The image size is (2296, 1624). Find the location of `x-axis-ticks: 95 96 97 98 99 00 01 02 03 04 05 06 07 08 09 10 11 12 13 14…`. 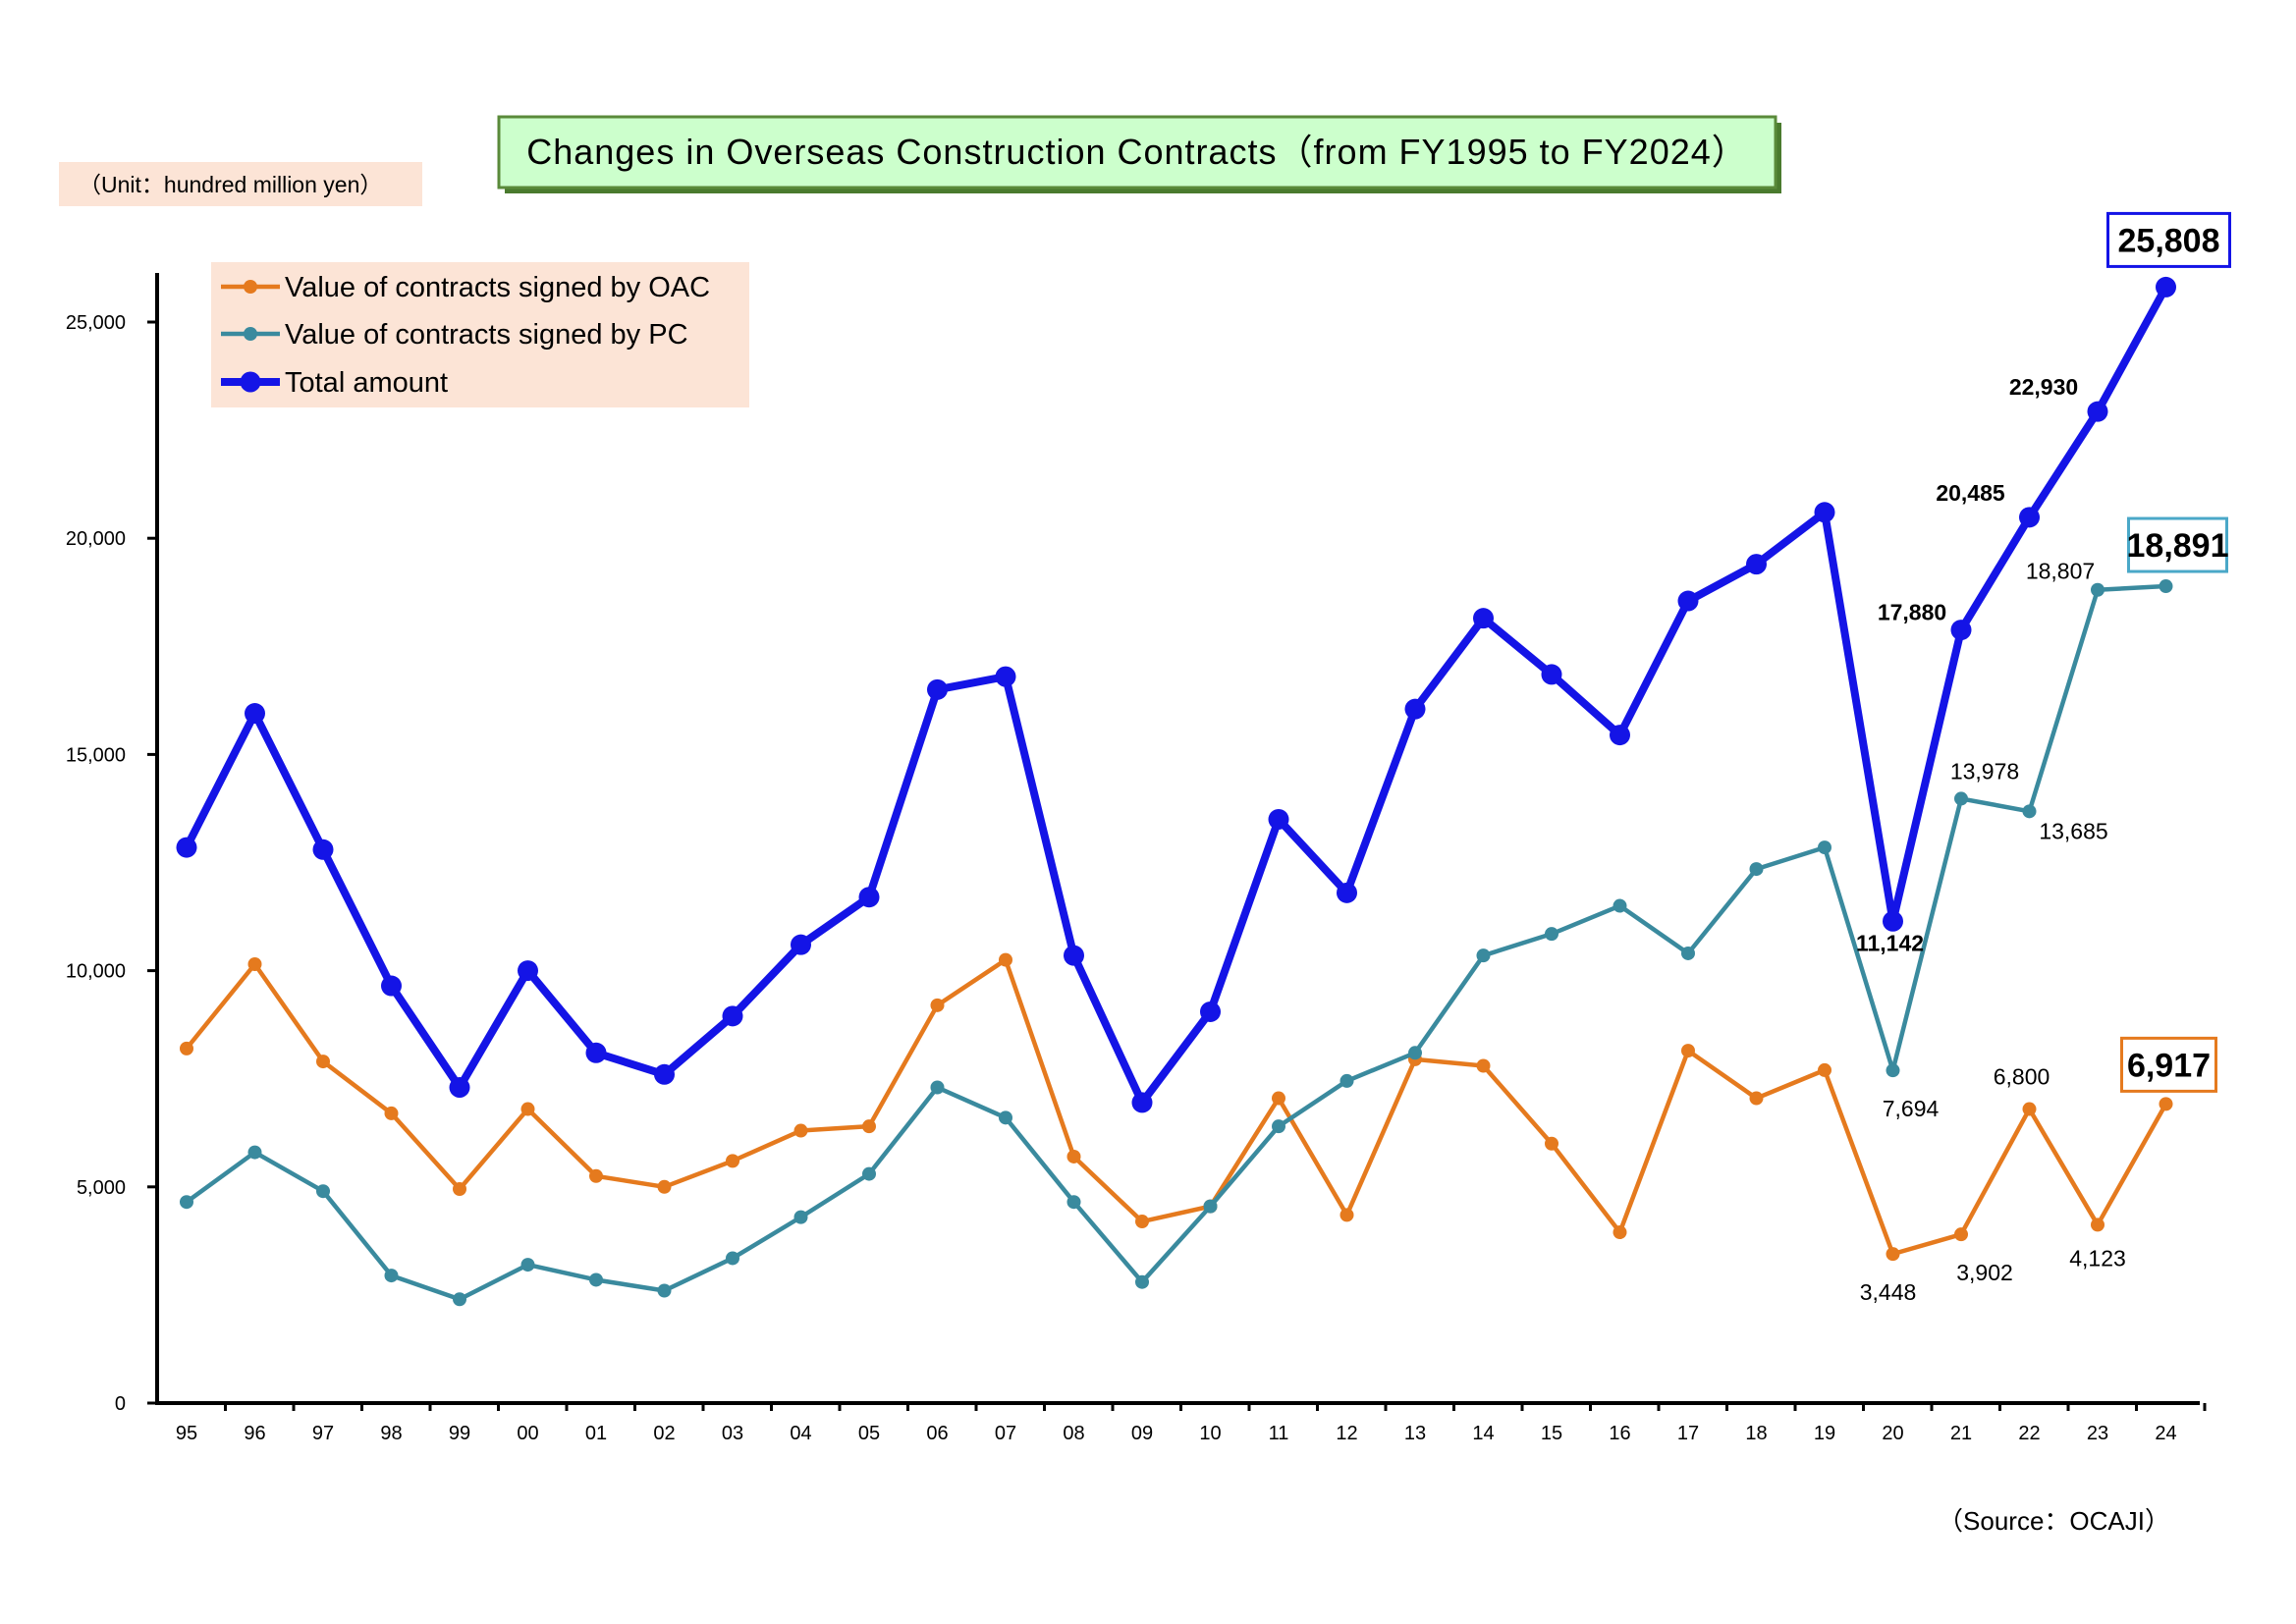

x-axis-ticks: 95 96 97 98 99 00 01 02 03 04 05 06 07 08 09 10 11 12 13 14… is located at coordinates (1191, 1423).